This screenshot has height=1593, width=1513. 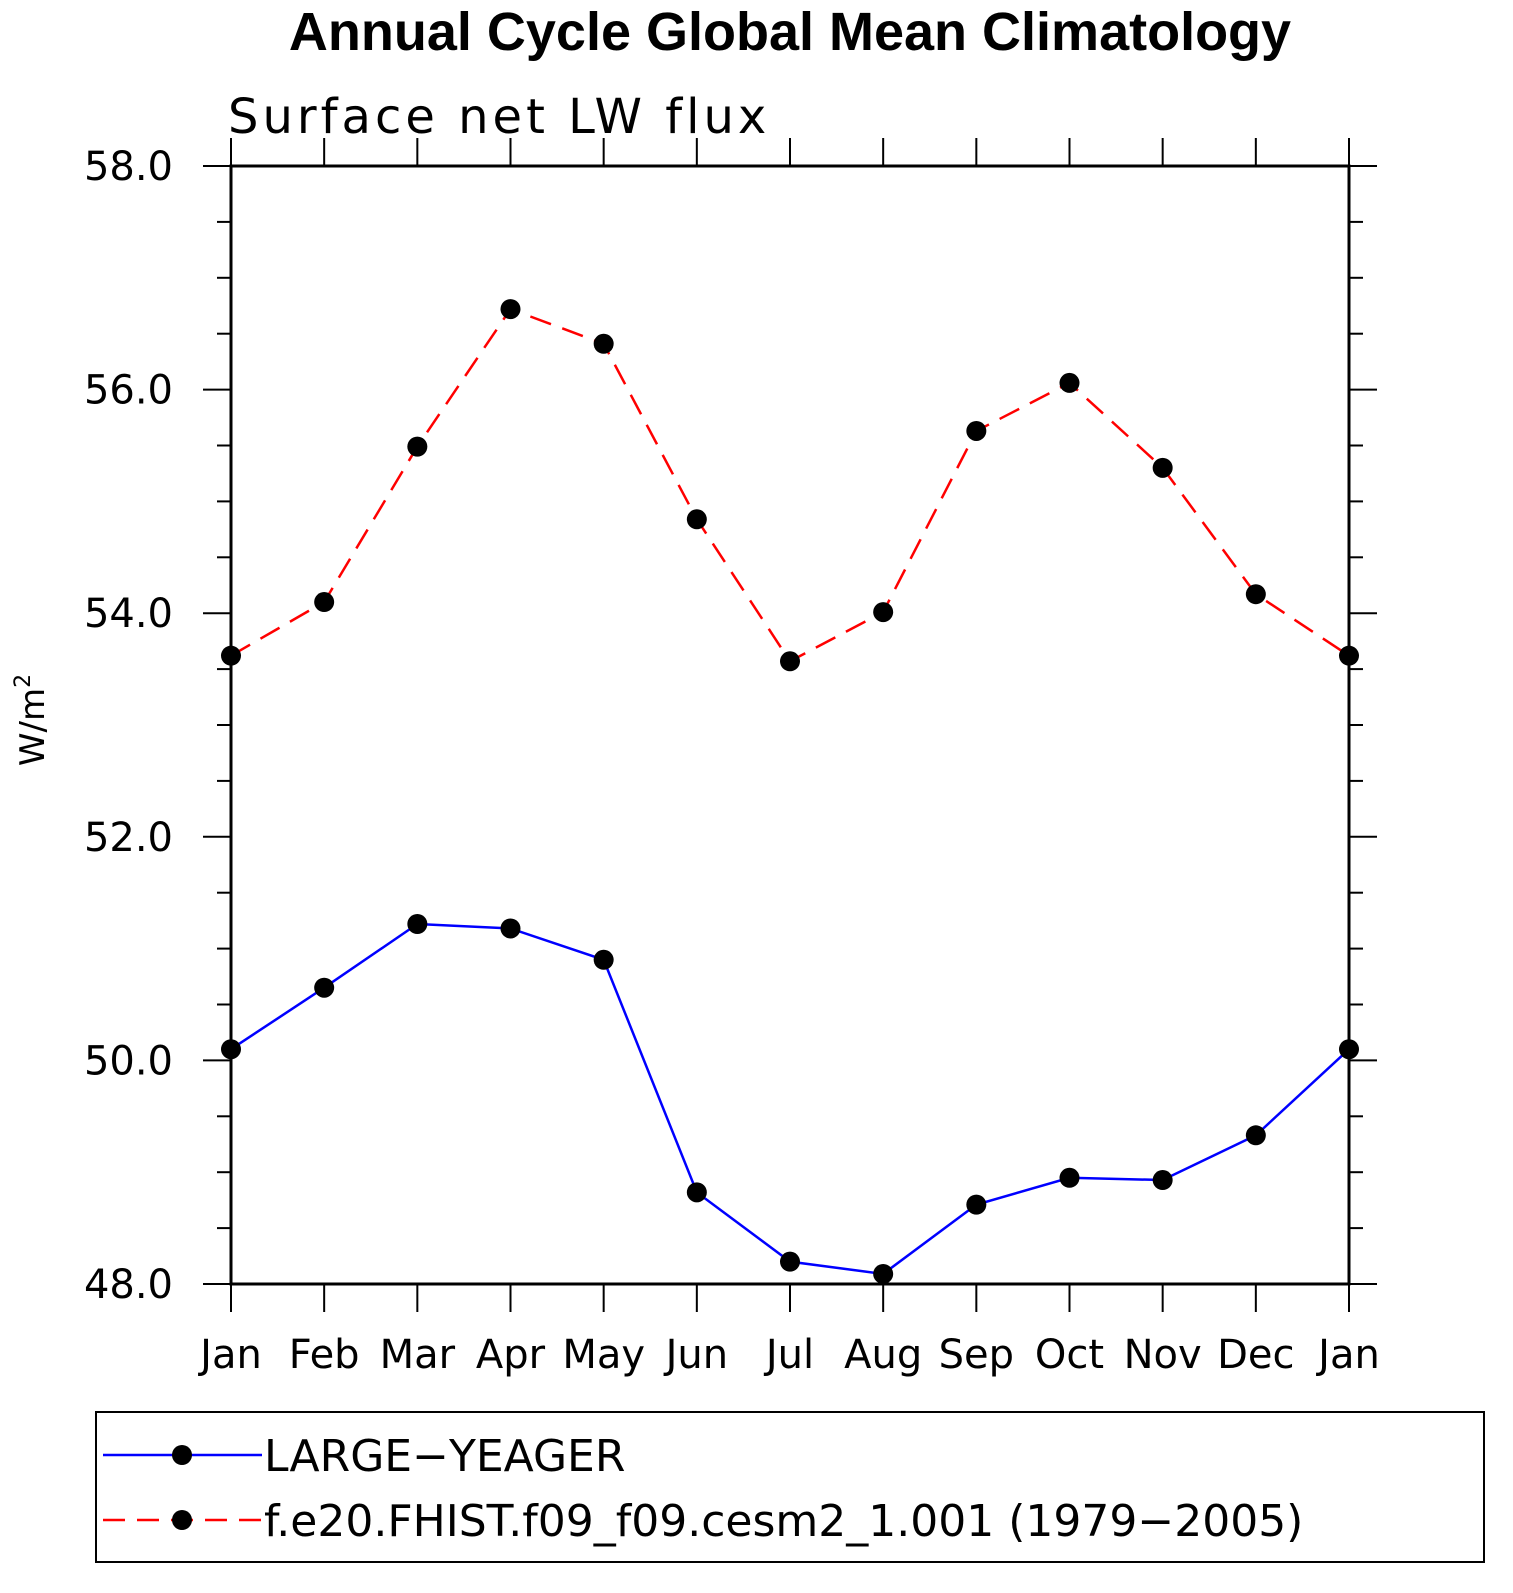 I want to click on y-tick-label: 48.0, so click(x=128, y=1285).